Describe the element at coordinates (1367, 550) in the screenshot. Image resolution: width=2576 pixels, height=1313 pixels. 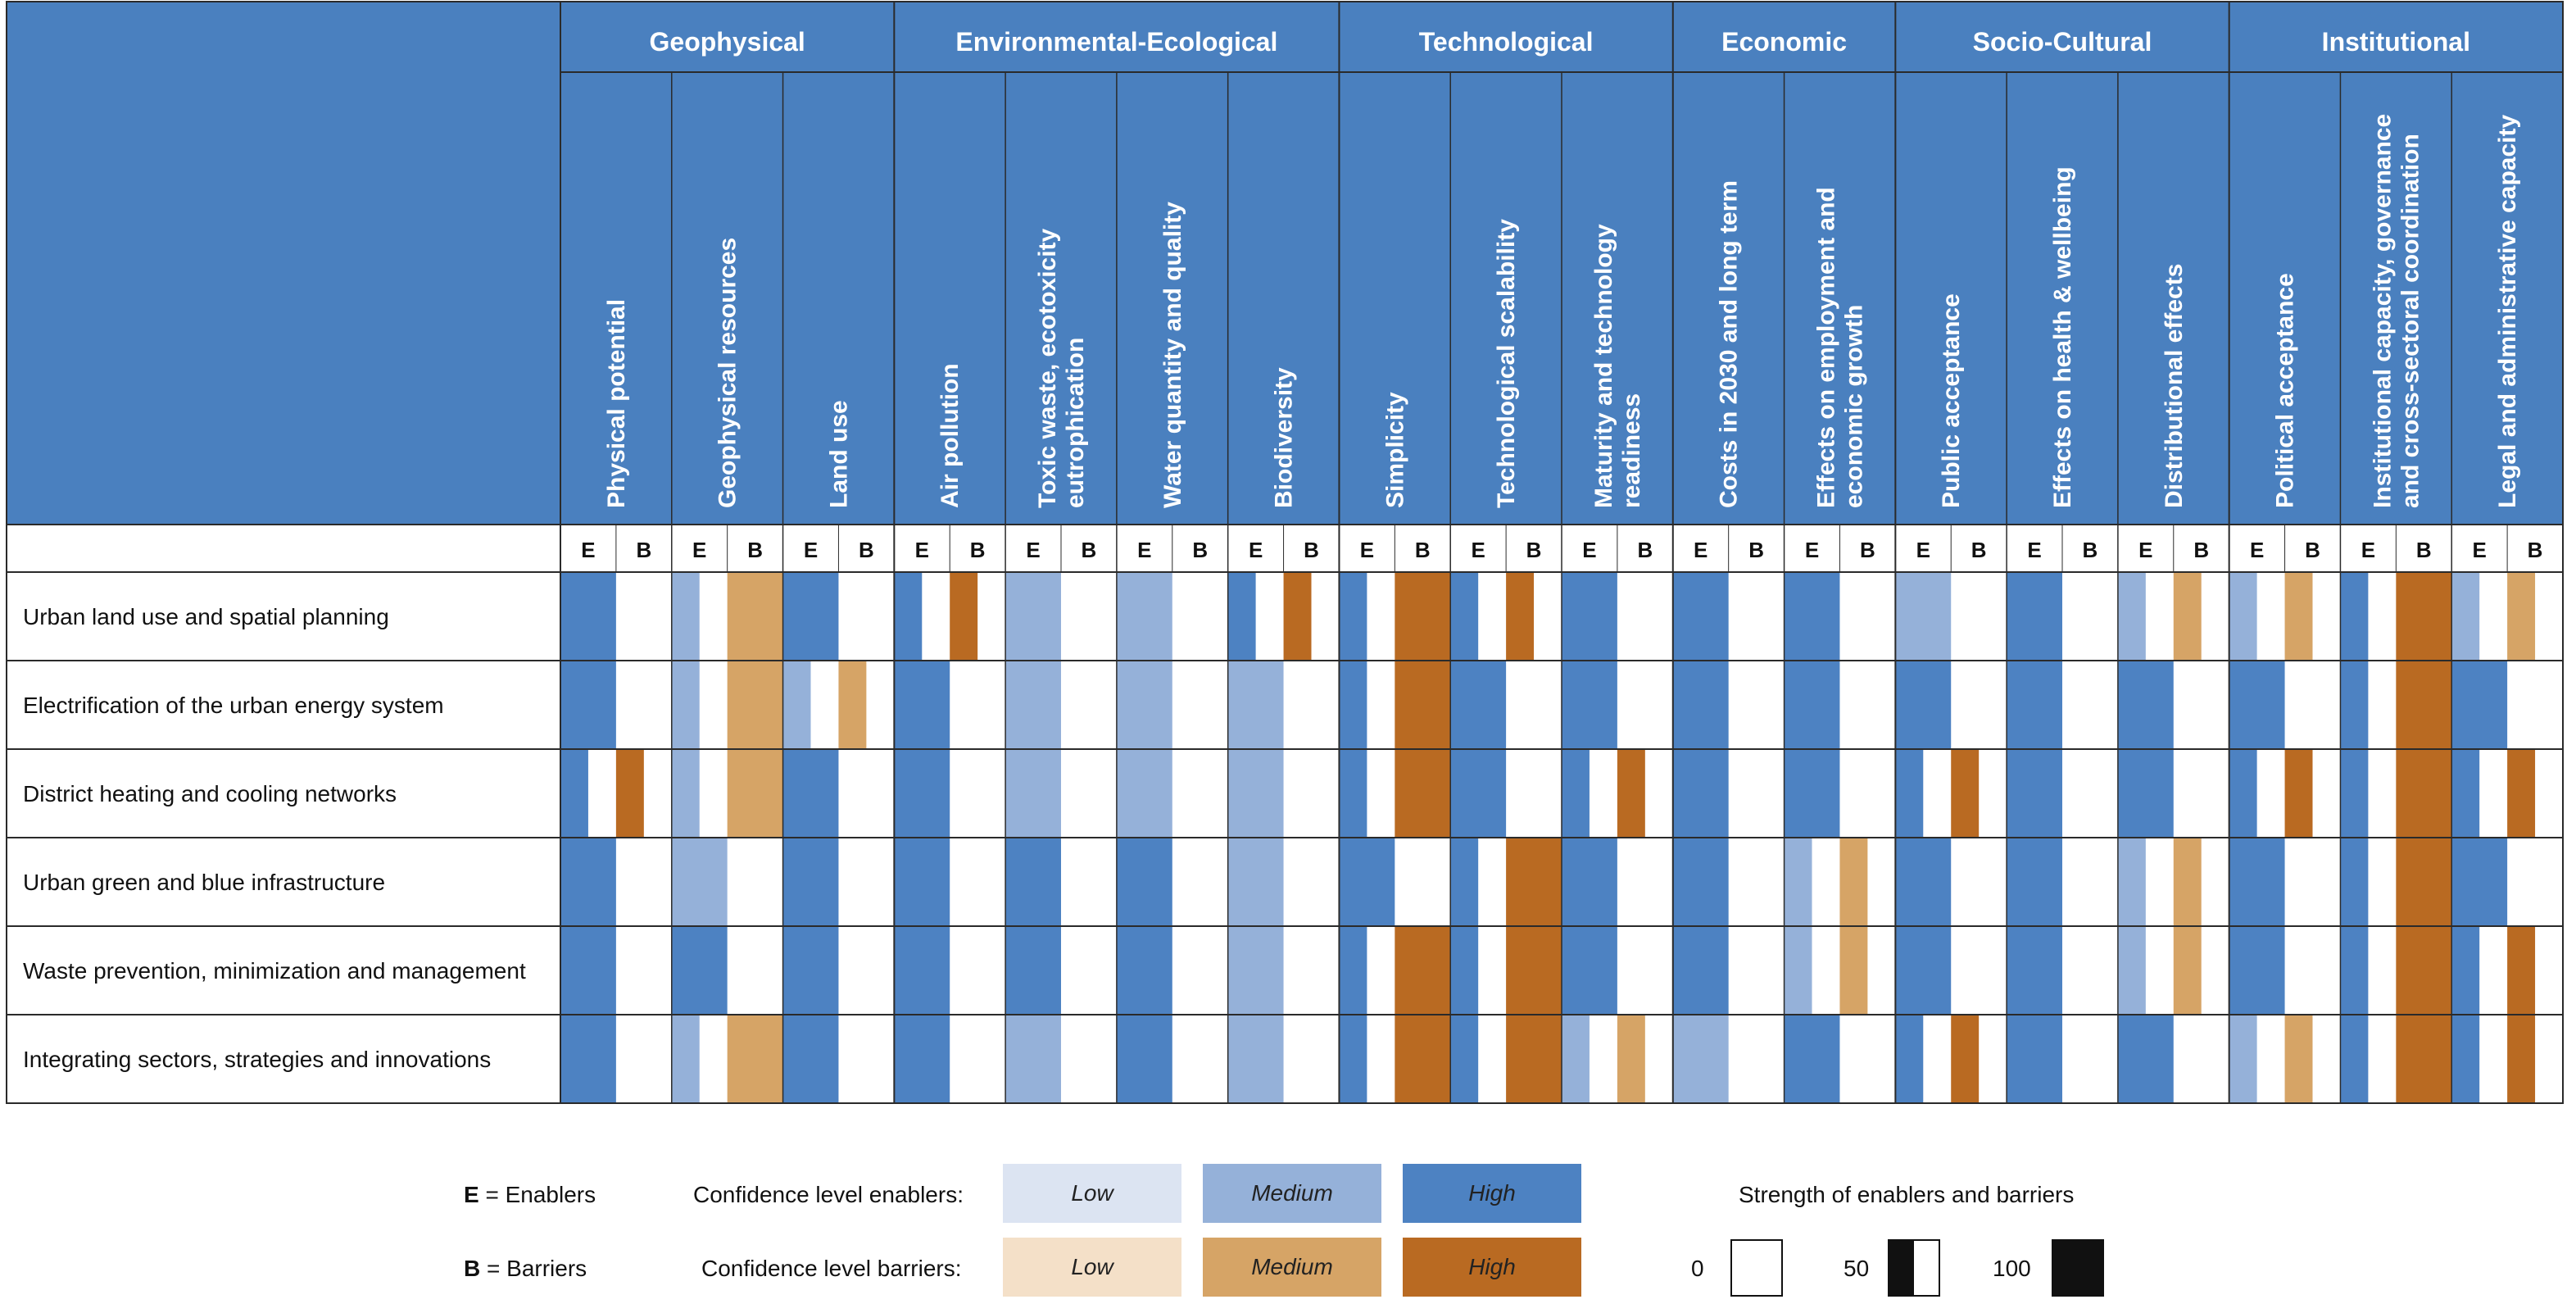
I see `eb-label-e-7: E` at that location.